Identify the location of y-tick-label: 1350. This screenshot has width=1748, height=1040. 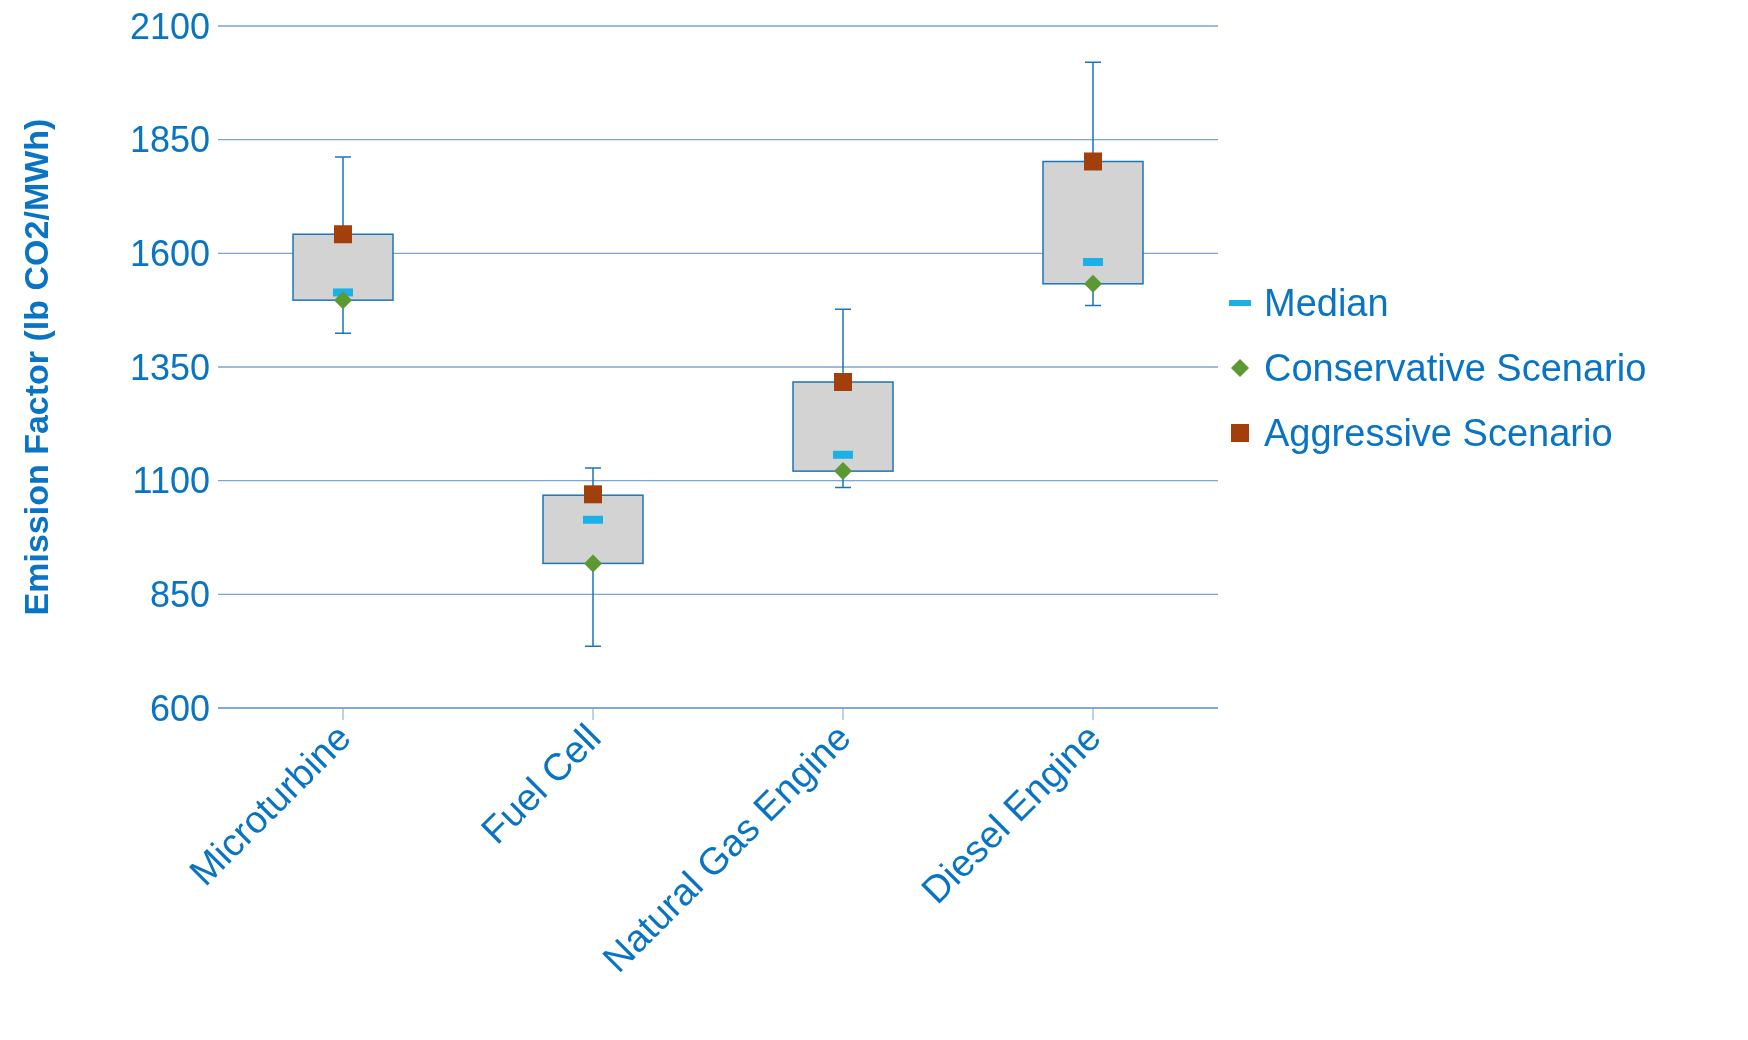
(169, 367).